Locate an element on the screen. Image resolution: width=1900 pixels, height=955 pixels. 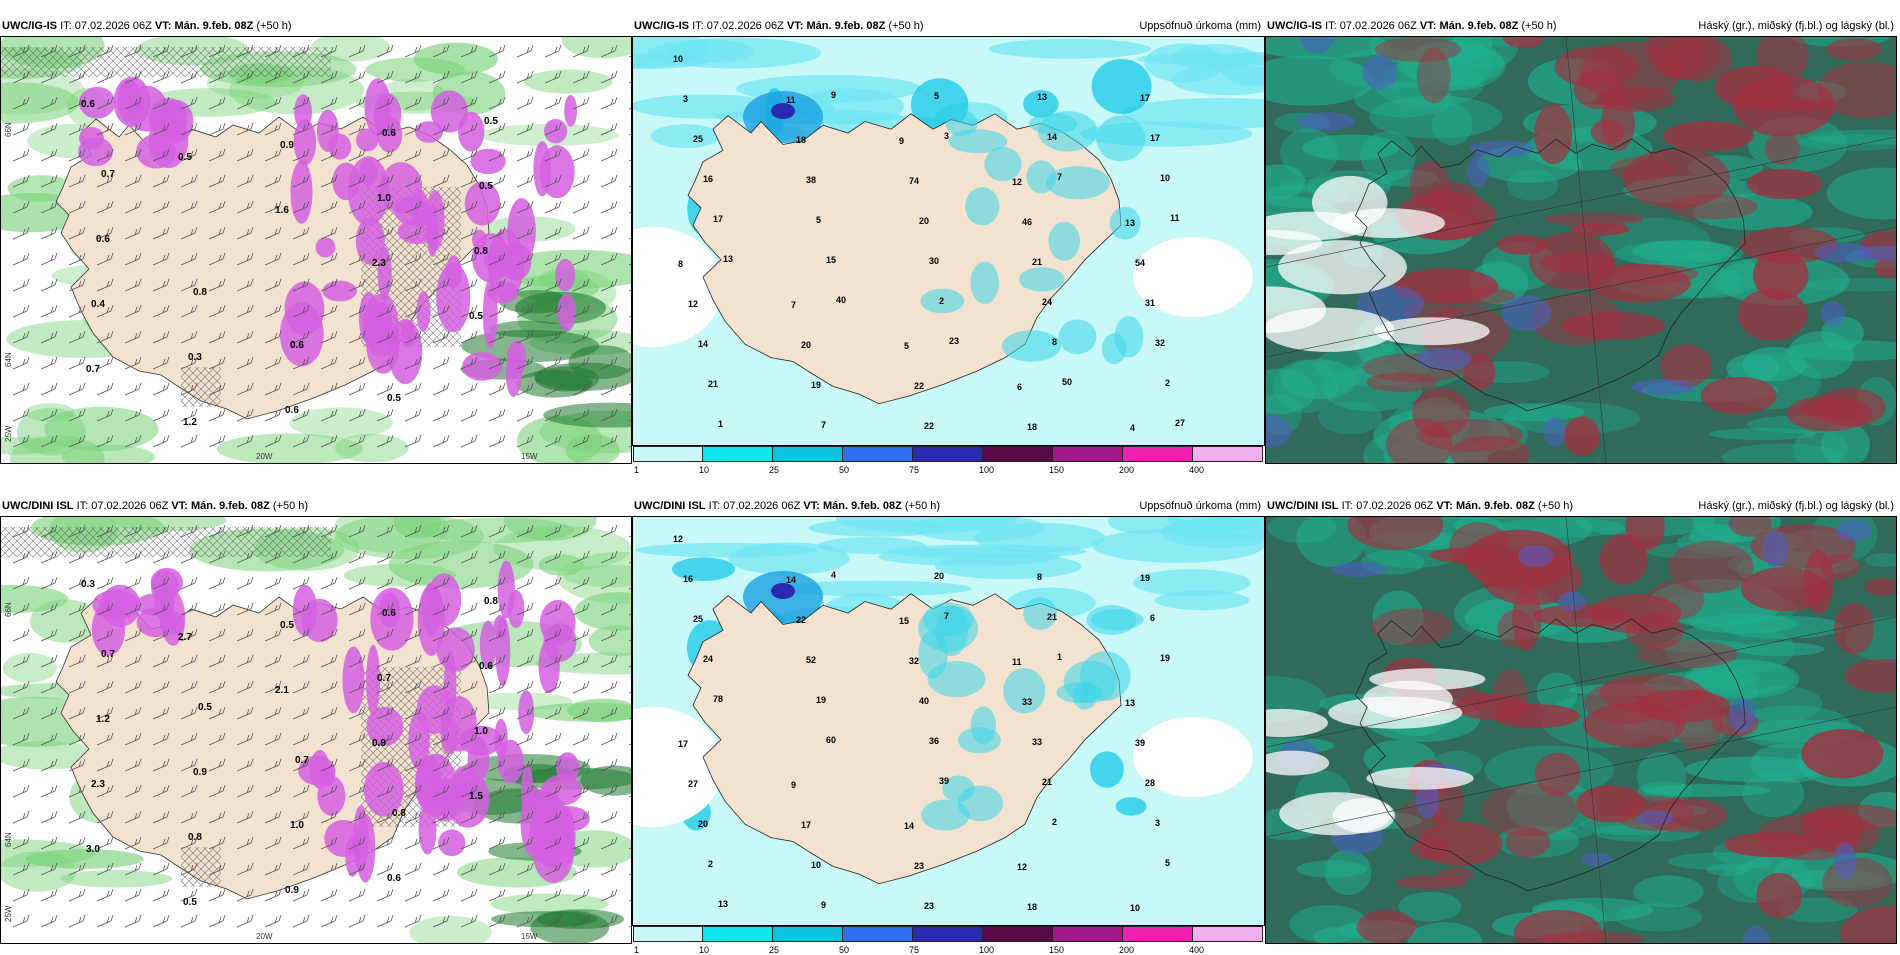
snow-value: 2.3 is located at coordinates (379, 263).